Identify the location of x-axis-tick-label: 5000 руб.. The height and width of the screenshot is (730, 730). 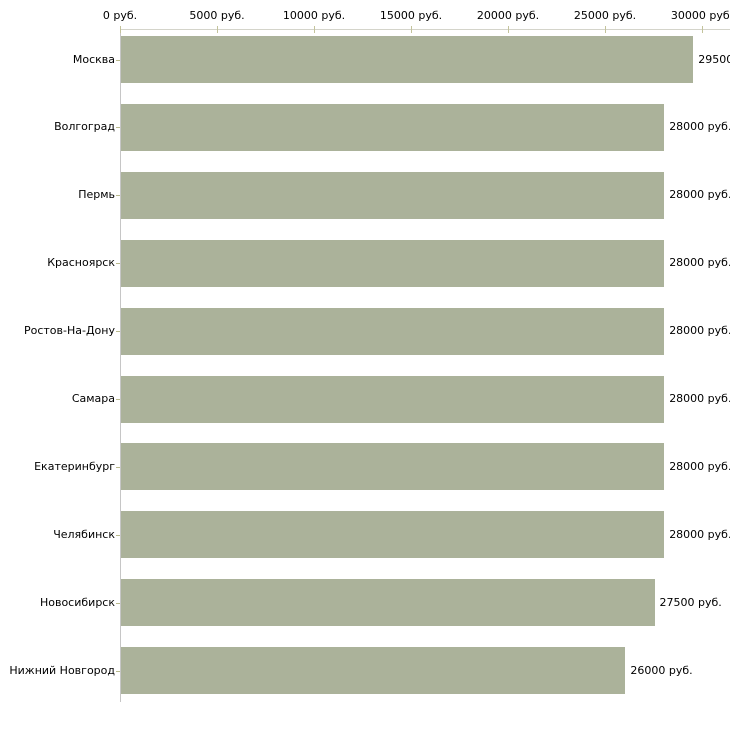
(217, 15).